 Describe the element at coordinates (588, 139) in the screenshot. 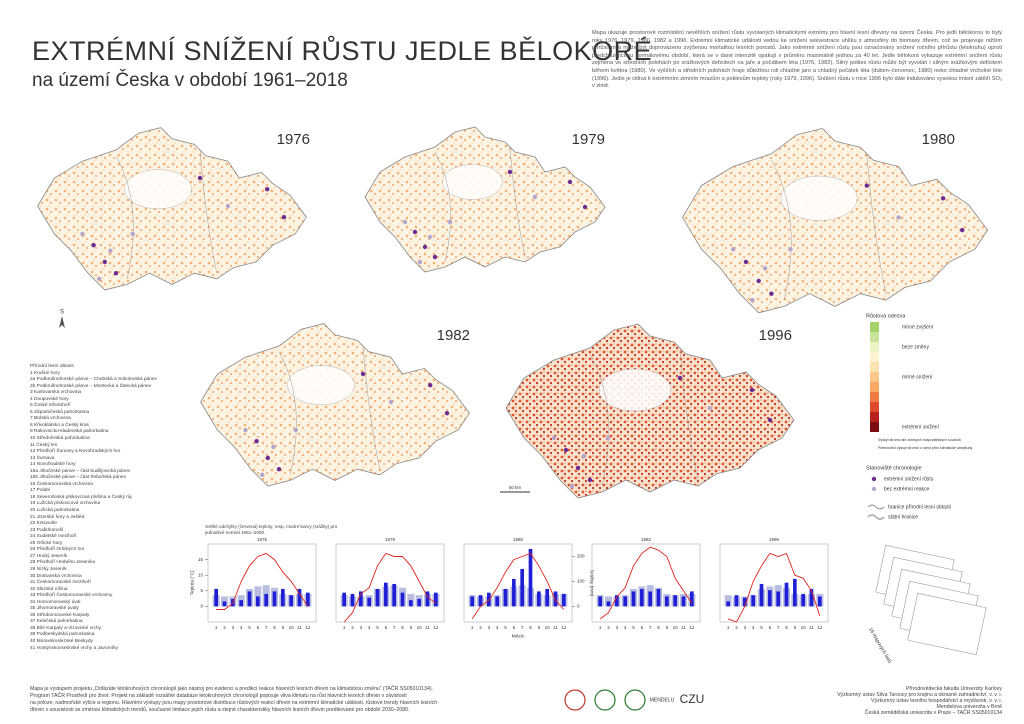

I see `map-year: 1979` at that location.